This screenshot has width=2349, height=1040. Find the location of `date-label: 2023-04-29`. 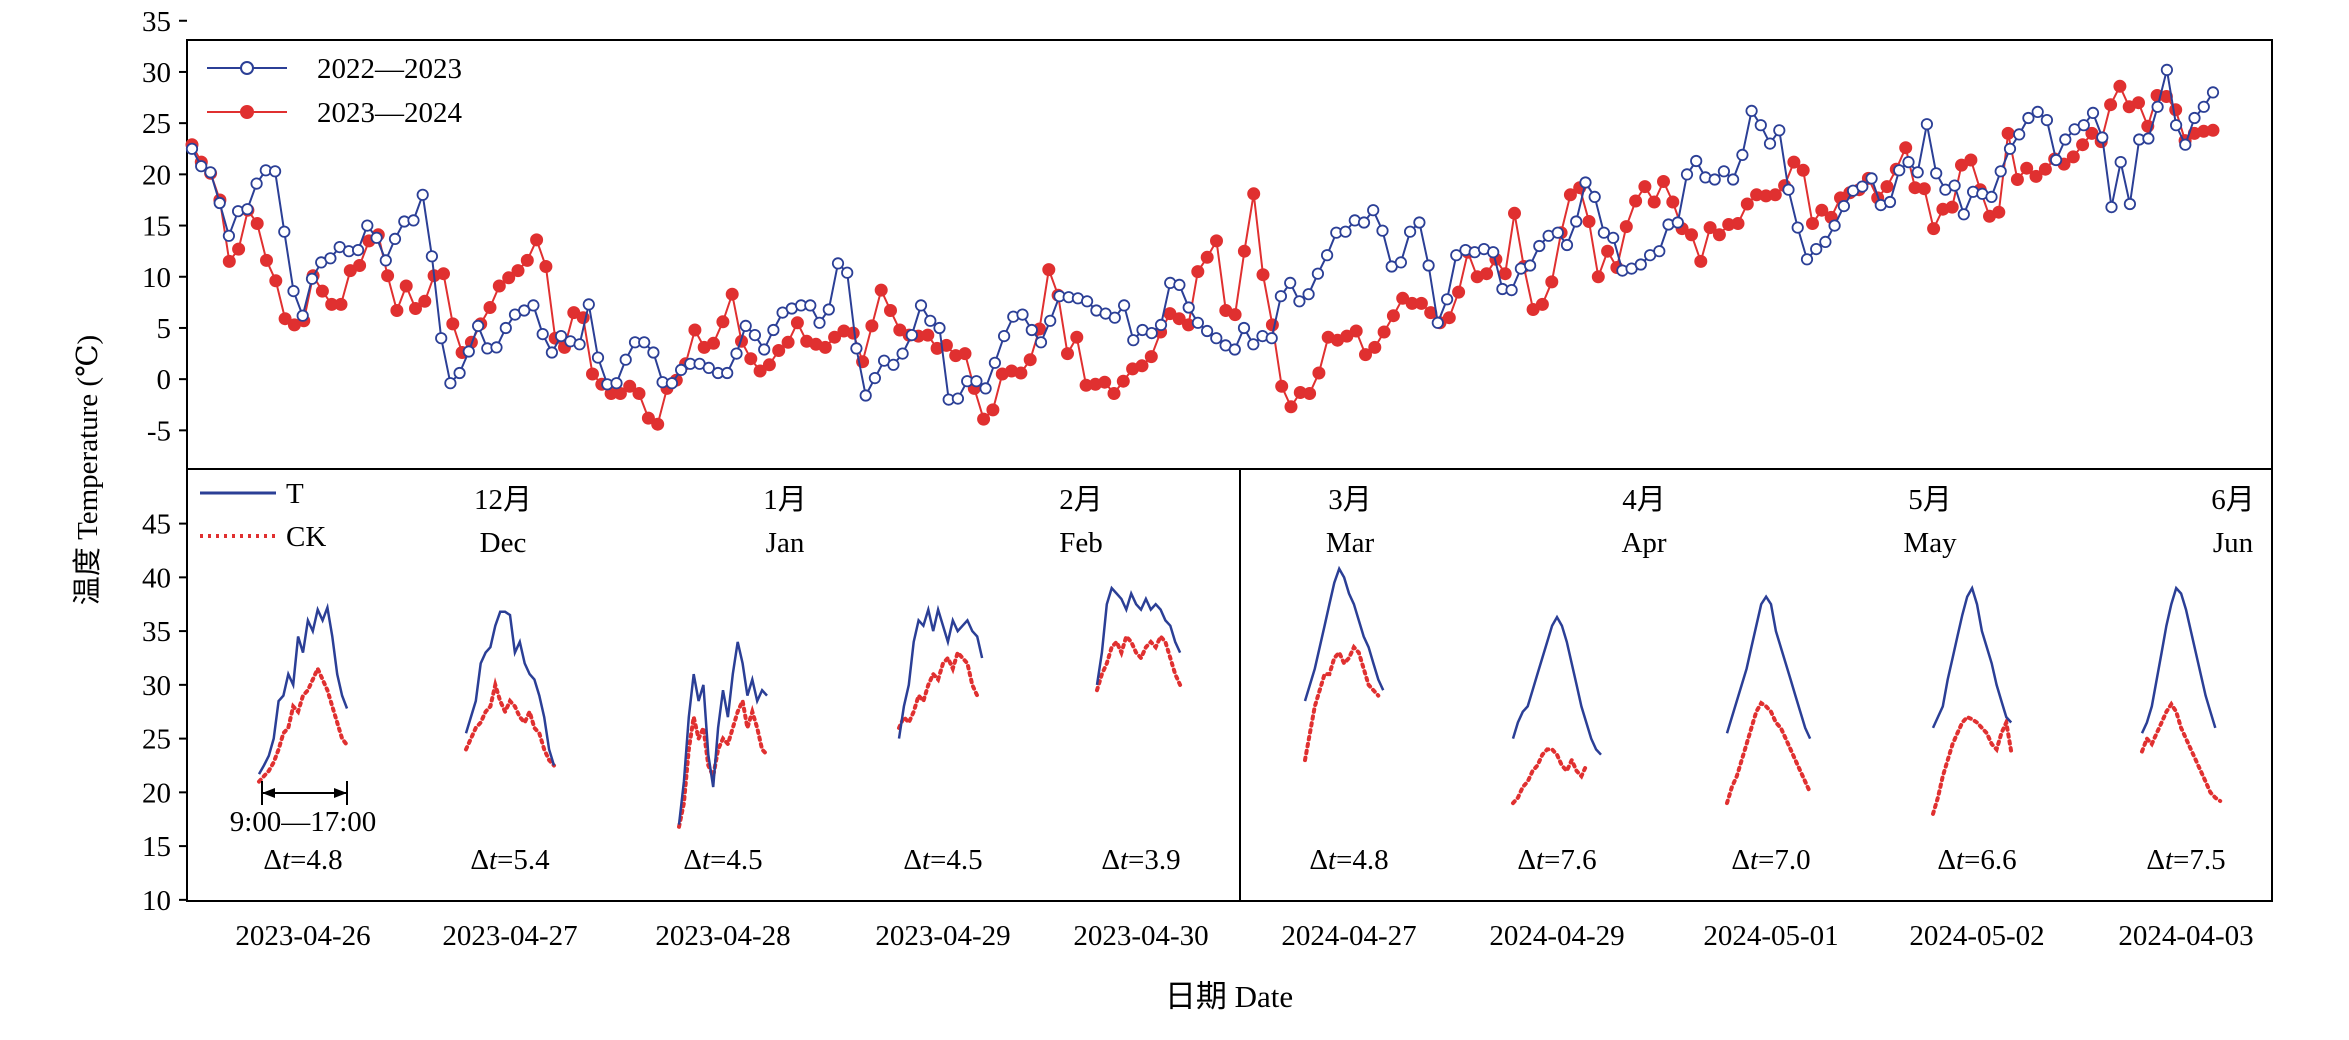

date-label: 2023-04-29 is located at coordinates (942, 936).